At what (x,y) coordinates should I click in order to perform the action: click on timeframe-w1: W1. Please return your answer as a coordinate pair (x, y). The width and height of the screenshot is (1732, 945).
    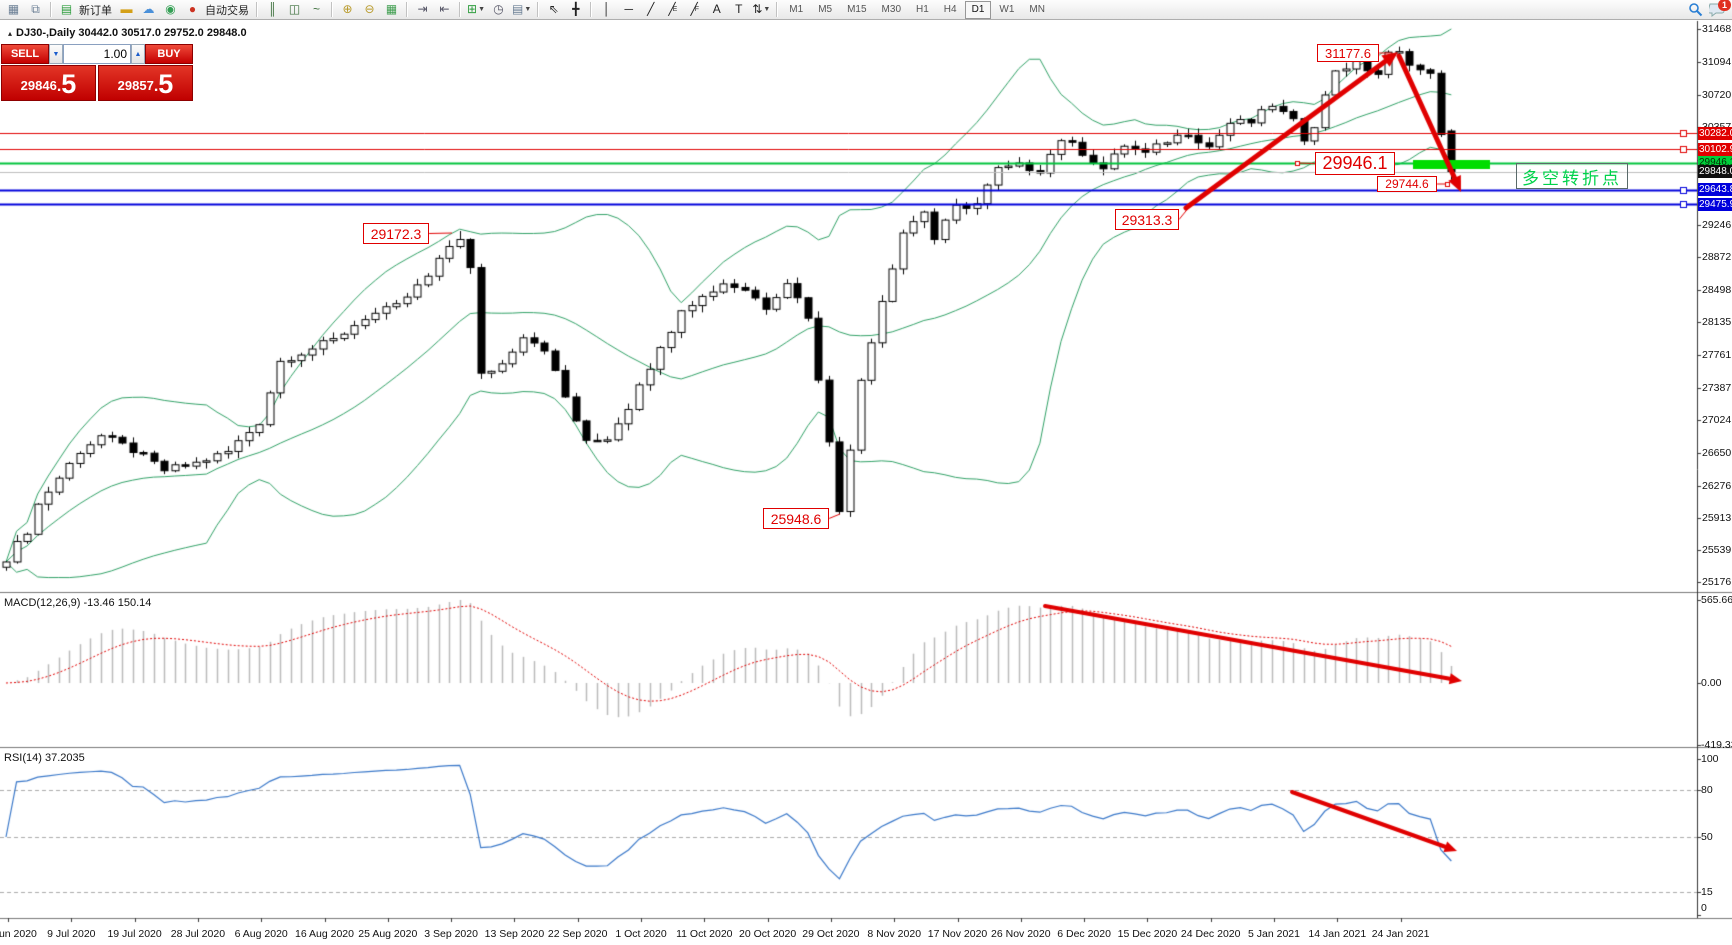
    Looking at the image, I should click on (1007, 9).